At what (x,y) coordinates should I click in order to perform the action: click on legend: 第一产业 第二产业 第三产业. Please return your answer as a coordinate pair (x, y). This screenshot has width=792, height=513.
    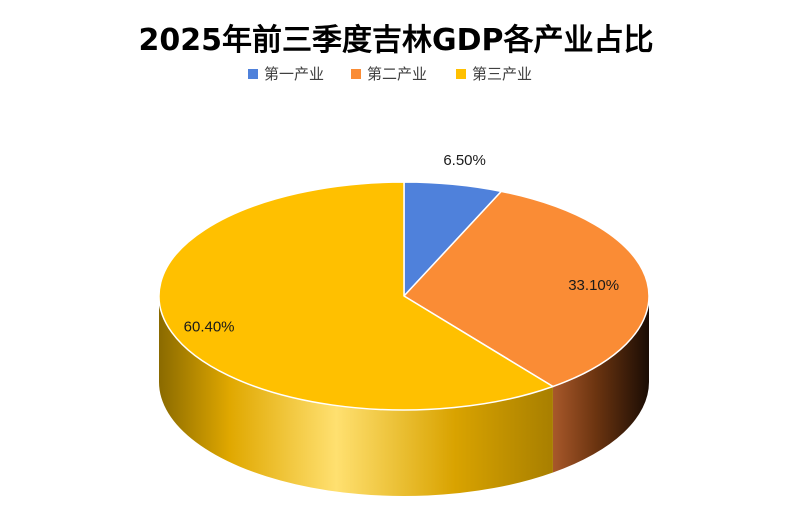
    Looking at the image, I should click on (390, 74).